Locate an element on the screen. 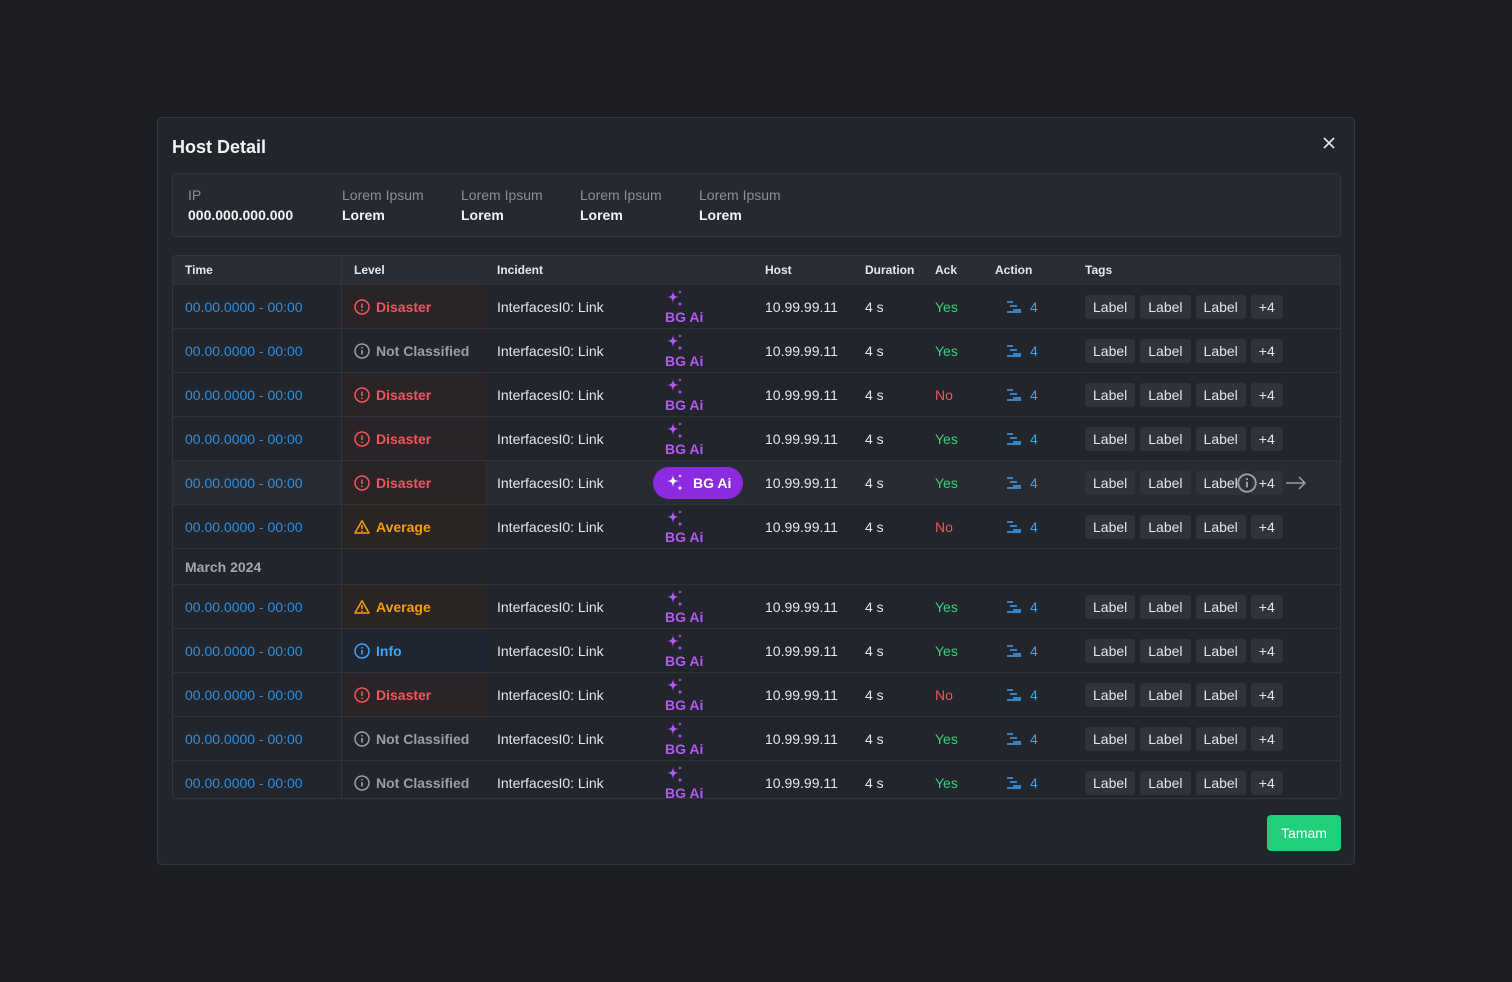 The image size is (1512, 982). duration: 4 s is located at coordinates (874, 350).